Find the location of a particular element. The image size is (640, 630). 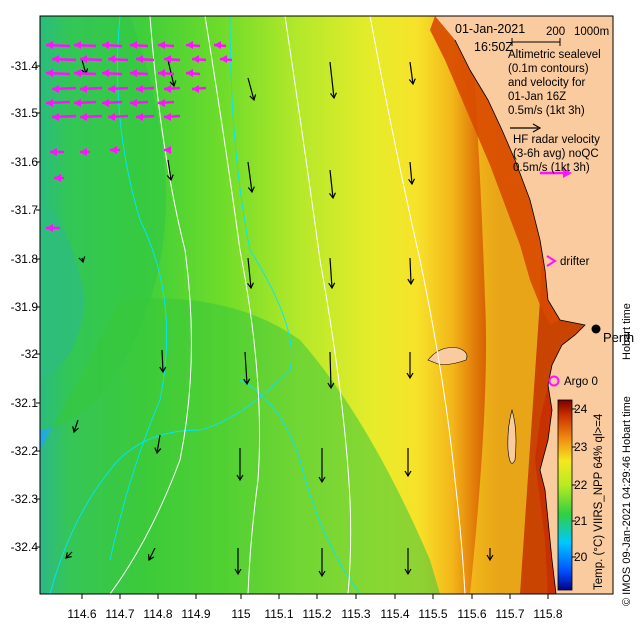

colorbar-tick: 21 is located at coordinates (581, 521).